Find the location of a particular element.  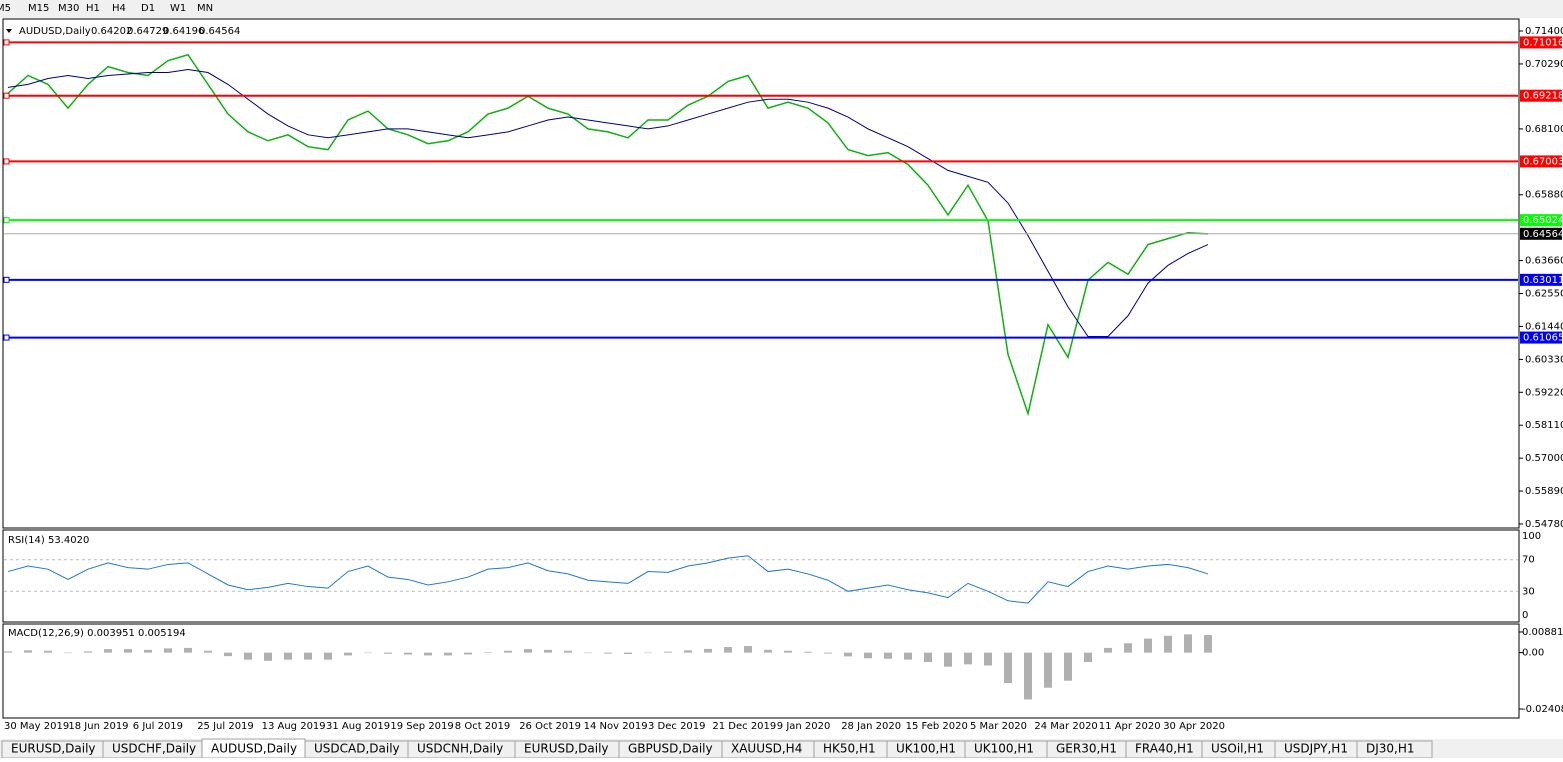

y-tick-label: 0.57000 is located at coordinates (1544, 458).